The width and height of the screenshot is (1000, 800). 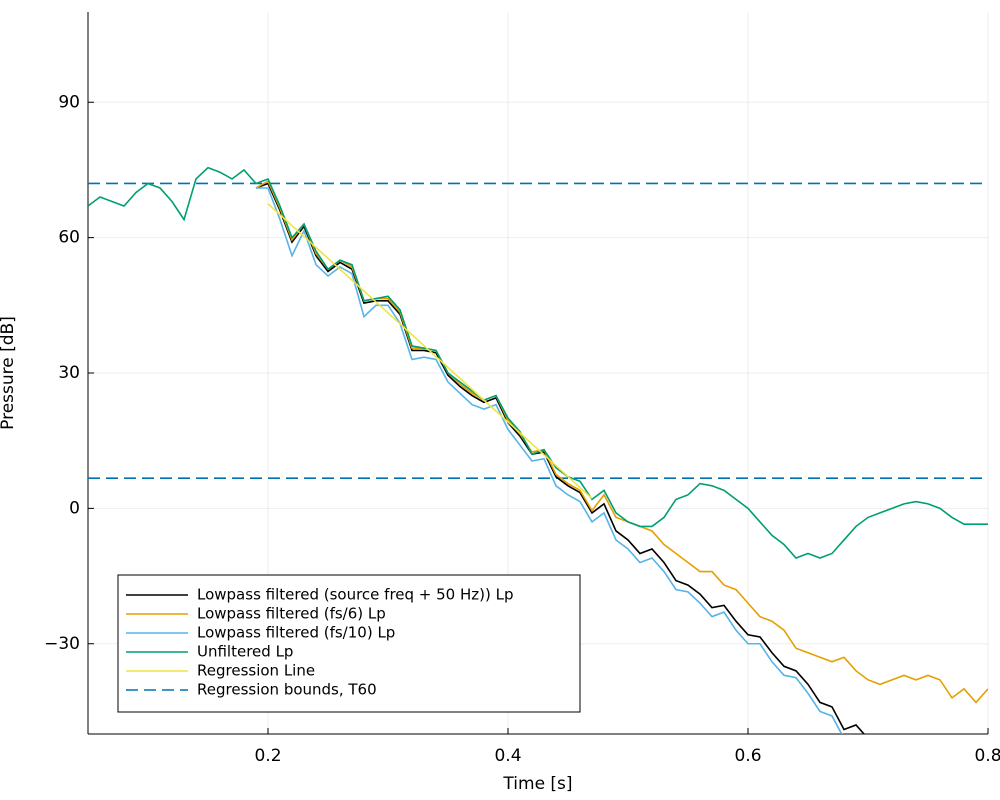 What do you see at coordinates (256, 671) in the screenshot?
I see `legend-label: Regression Line` at bounding box center [256, 671].